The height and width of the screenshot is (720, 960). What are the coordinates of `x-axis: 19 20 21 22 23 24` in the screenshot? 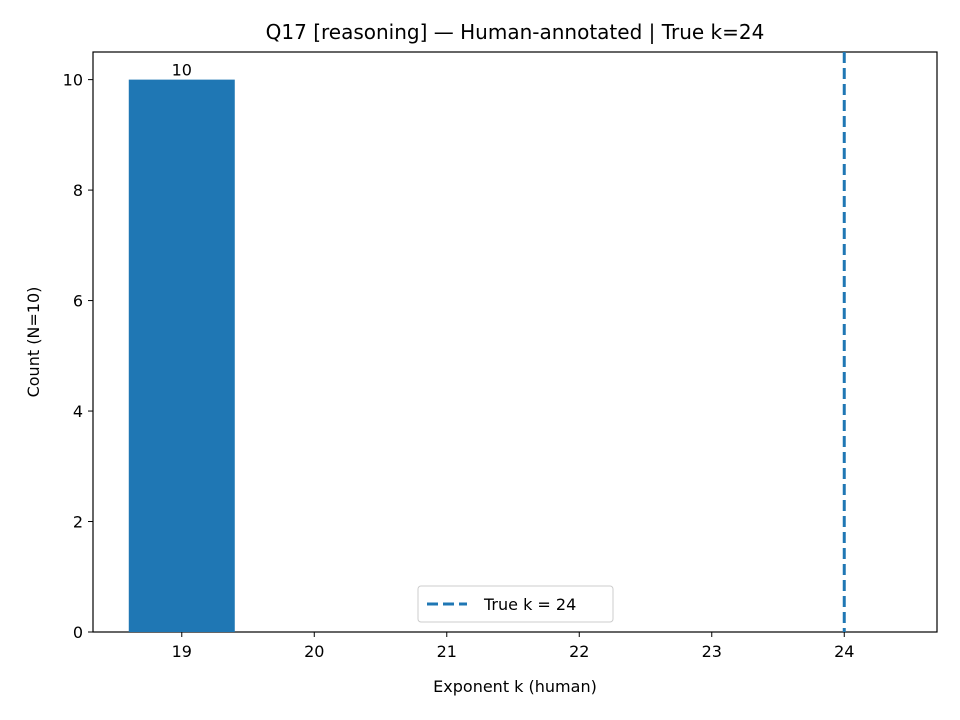 It's located at (513, 646).